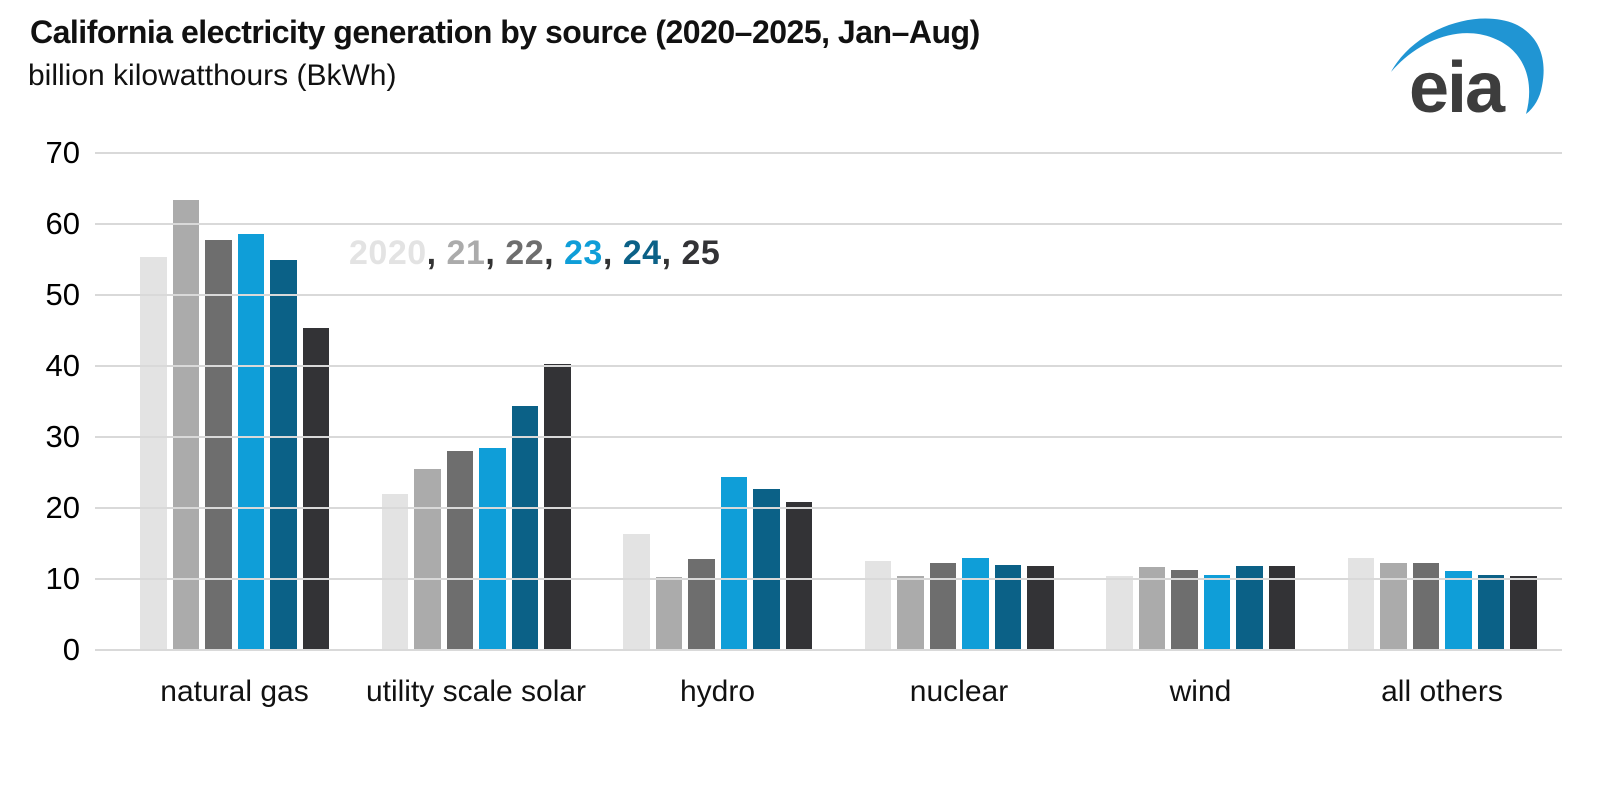 This screenshot has height=801, width=1600. I want to click on y-tick-label: 60, so click(62, 223).